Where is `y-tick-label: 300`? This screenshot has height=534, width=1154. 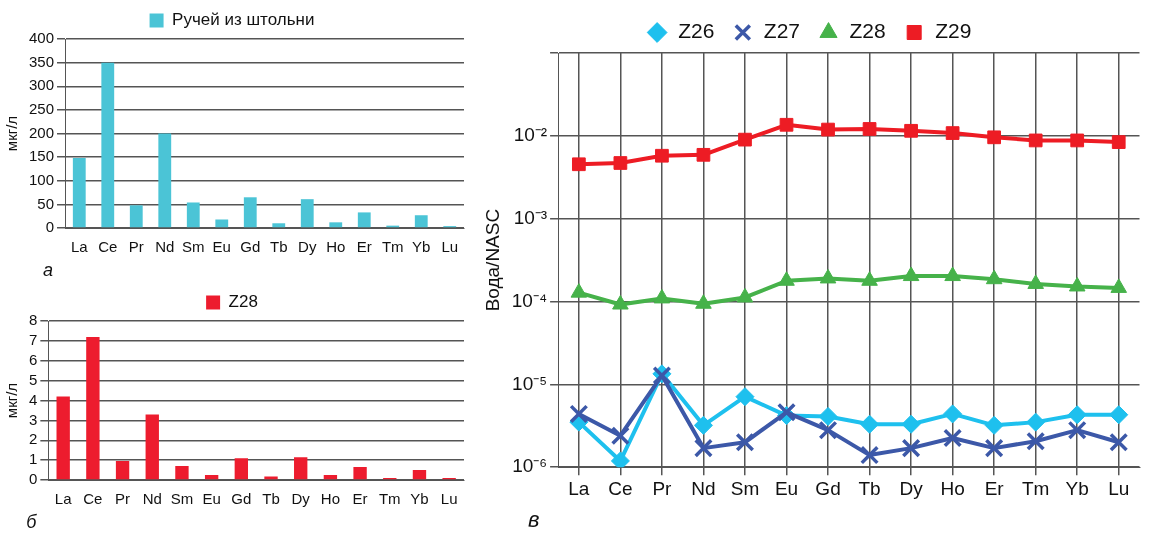 y-tick-label: 300 is located at coordinates (42, 85).